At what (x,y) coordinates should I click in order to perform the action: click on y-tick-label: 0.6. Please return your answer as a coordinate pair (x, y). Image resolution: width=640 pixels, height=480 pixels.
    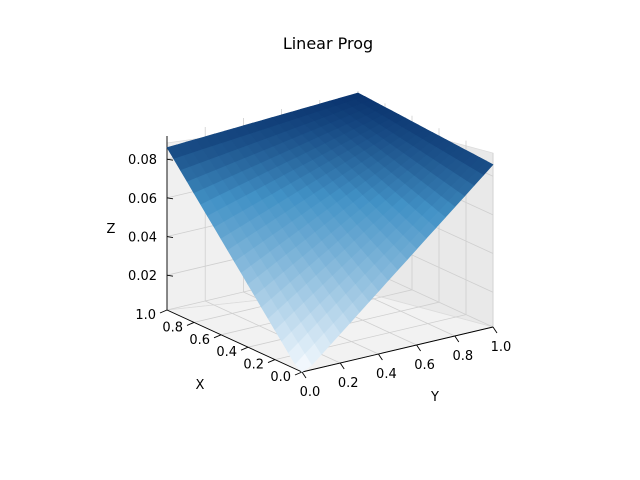
    Looking at the image, I should click on (424, 365).